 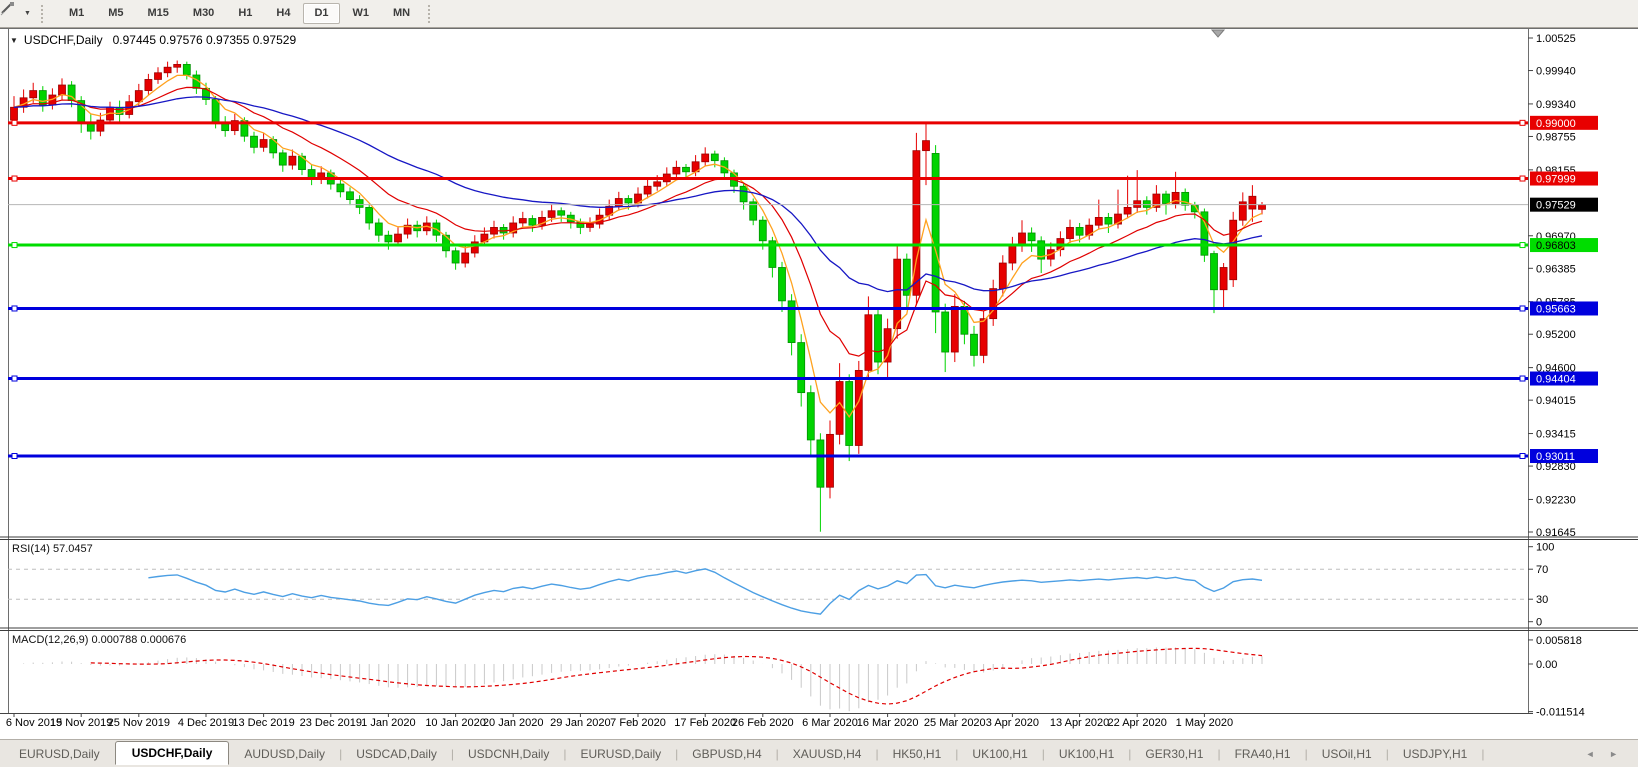 I want to click on chart-shift-marker, so click(x=1218, y=33).